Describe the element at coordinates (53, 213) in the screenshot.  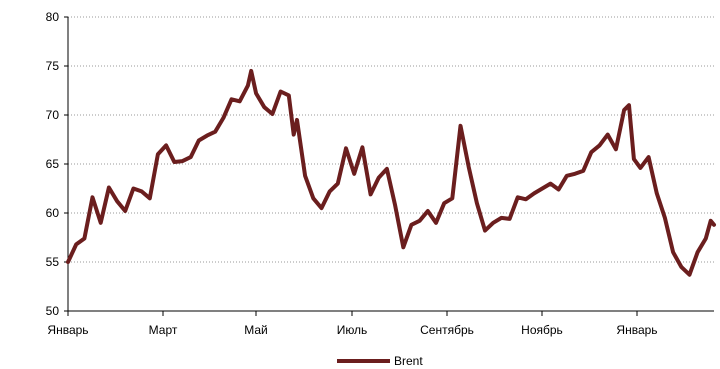
I see `y-tick-label: 60` at that location.